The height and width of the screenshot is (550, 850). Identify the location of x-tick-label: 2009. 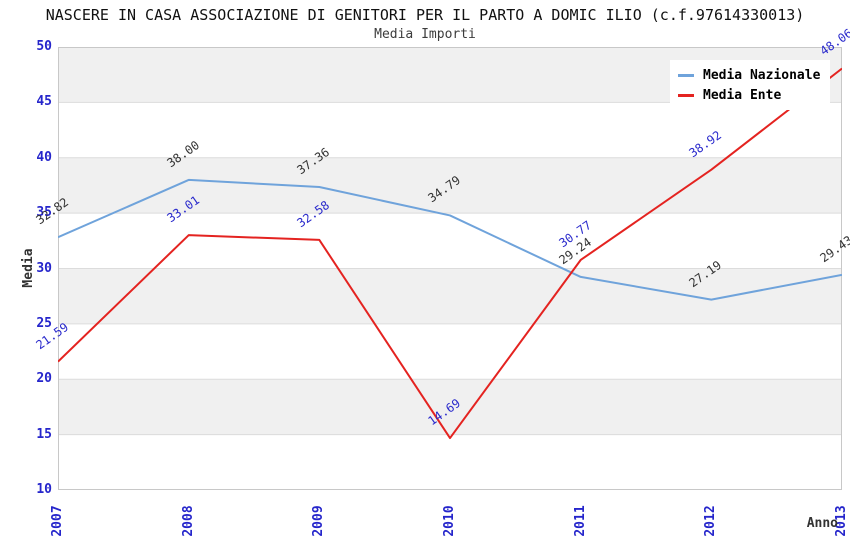
(319, 521).